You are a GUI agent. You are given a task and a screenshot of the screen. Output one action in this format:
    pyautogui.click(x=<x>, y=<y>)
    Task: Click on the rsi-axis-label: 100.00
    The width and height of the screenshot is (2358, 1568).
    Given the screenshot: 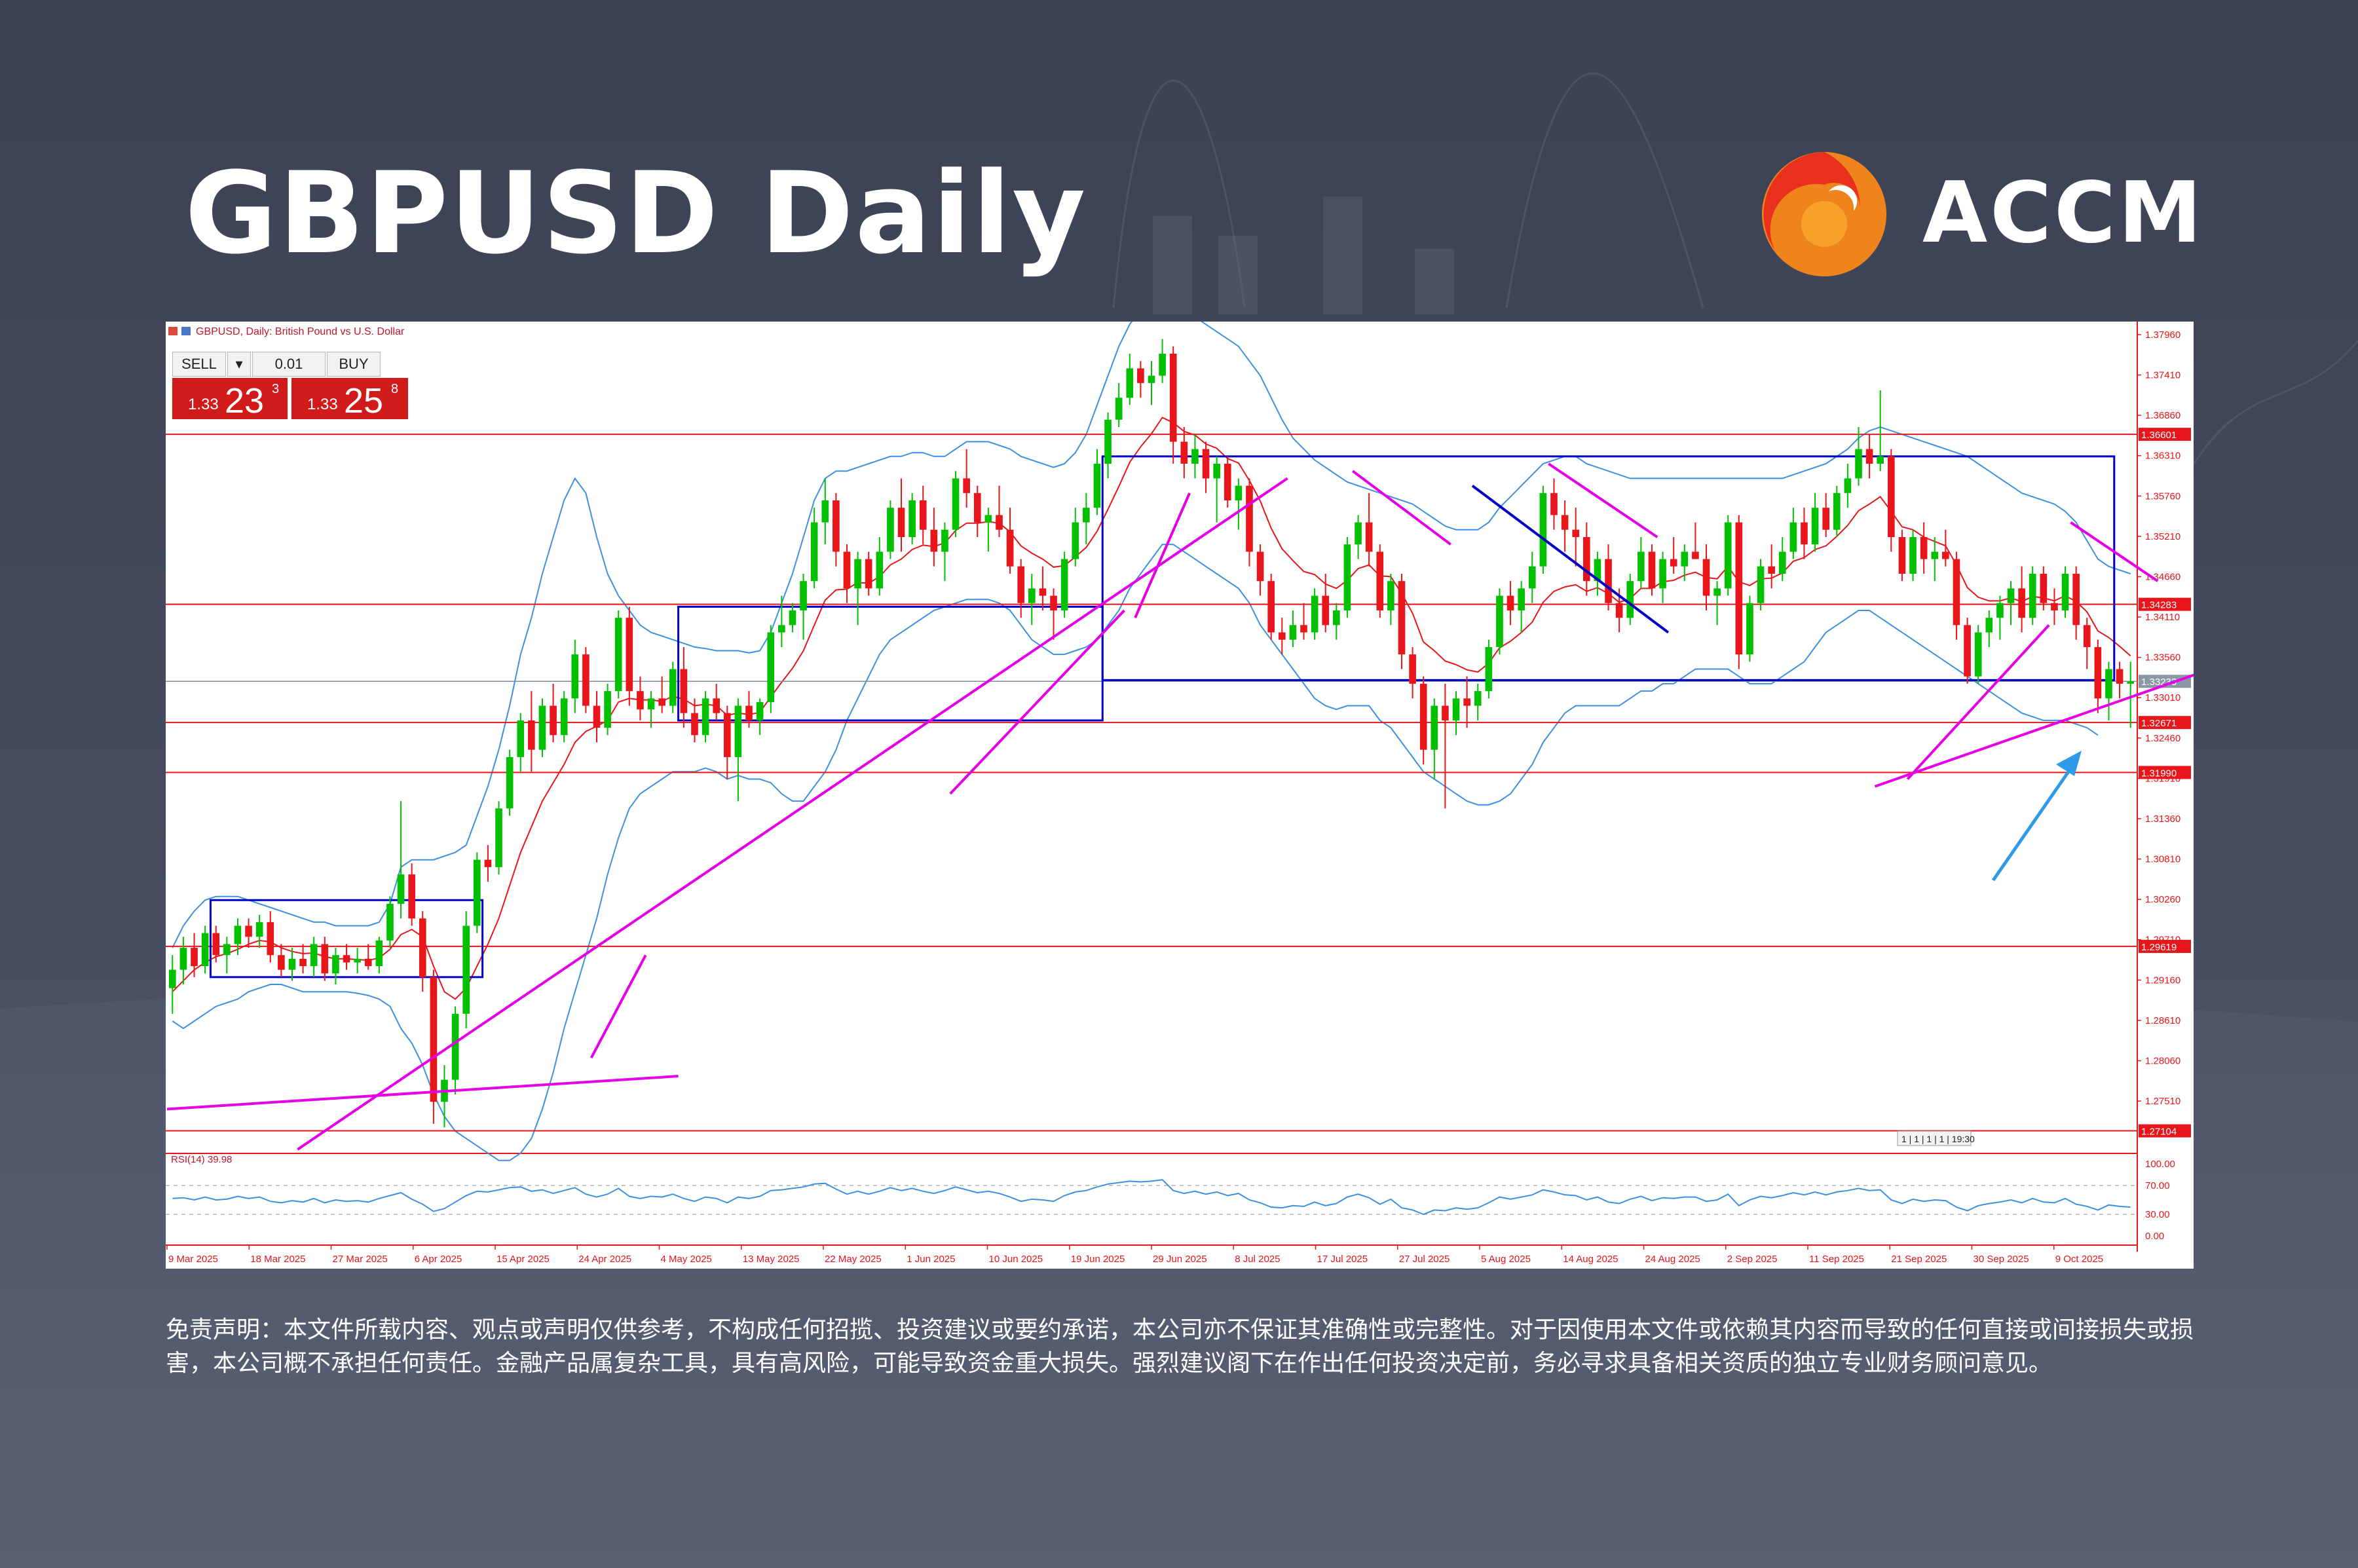 What is the action you would take?
    pyautogui.click(x=2160, y=1164)
    